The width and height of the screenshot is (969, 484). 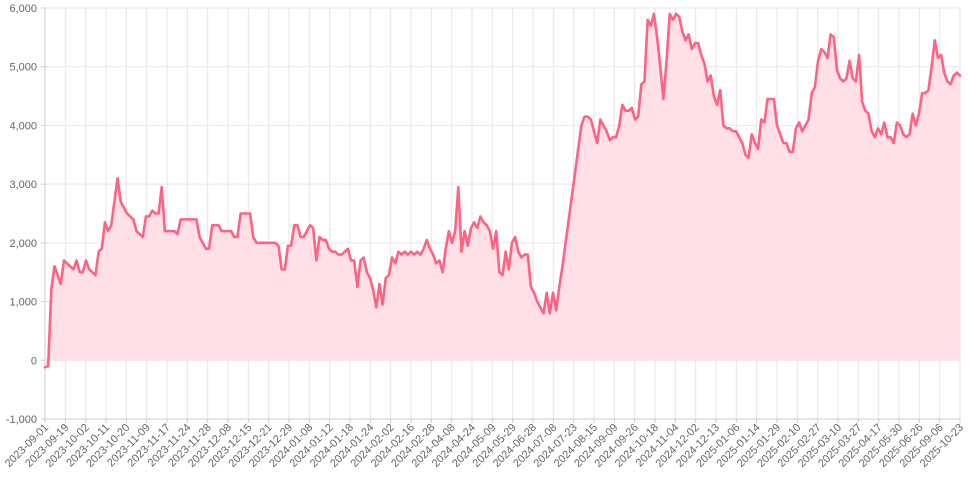 I want to click on y-tick-label: 4,000, so click(x=23, y=126).